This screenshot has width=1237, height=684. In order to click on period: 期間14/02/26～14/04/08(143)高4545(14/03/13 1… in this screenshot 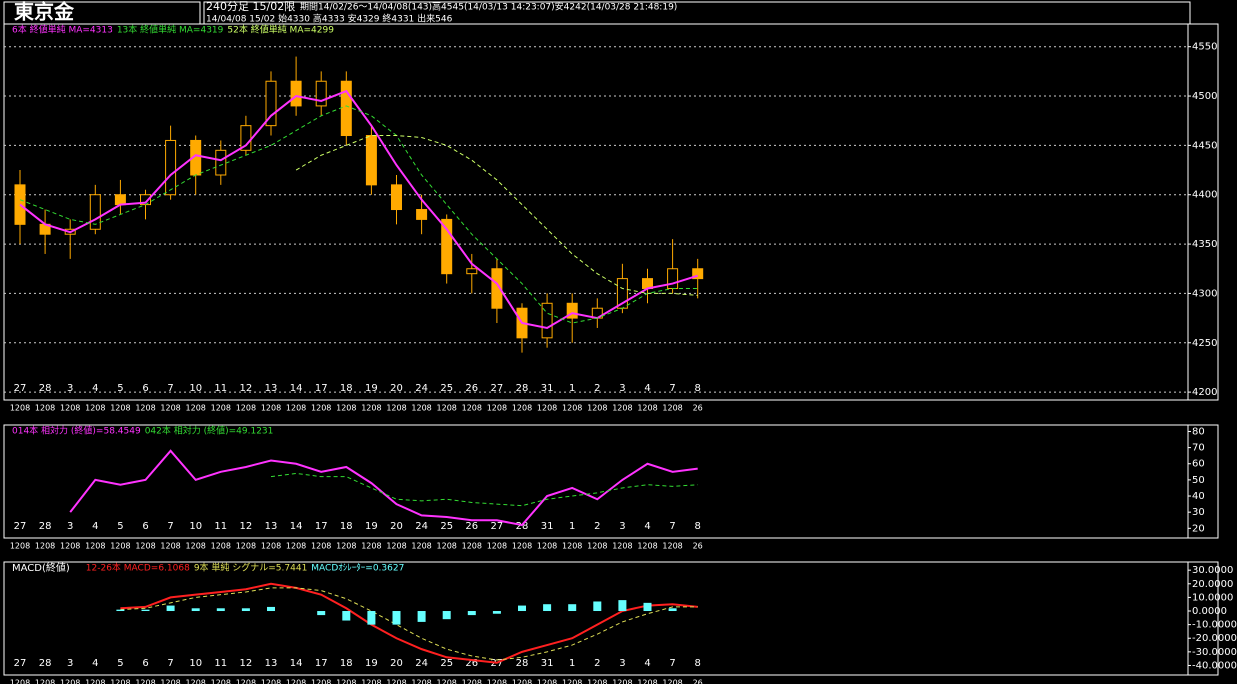, I will do `click(488, 7)`.